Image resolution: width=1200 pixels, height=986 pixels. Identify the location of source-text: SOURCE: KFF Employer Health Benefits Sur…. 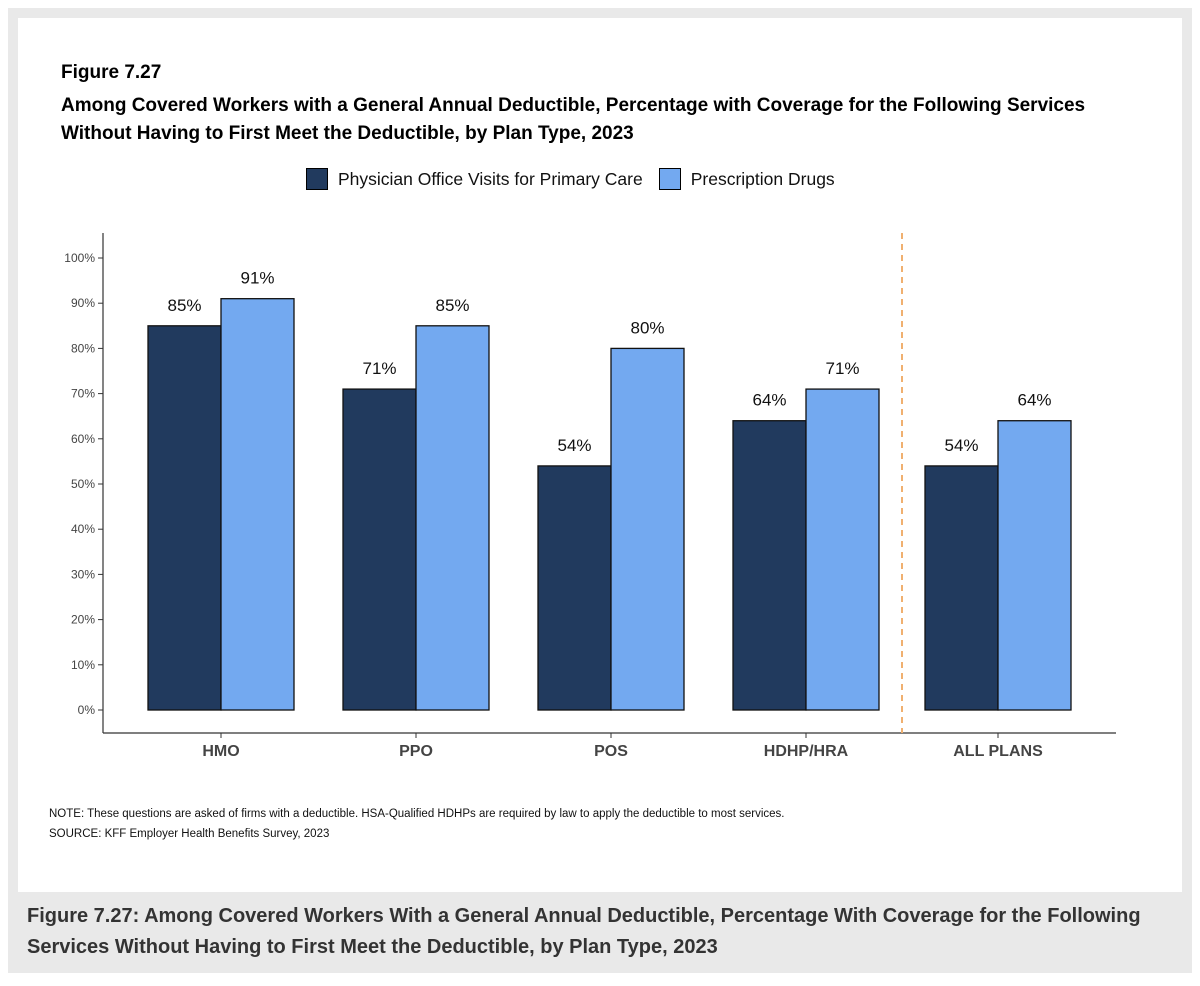
(189, 834).